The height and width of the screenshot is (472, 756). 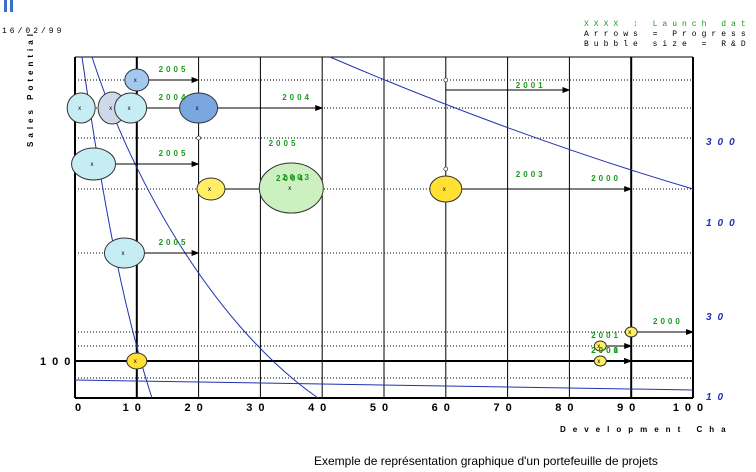 What do you see at coordinates (382, 408) in the screenshot?
I see `x-tick-label: 50` at bounding box center [382, 408].